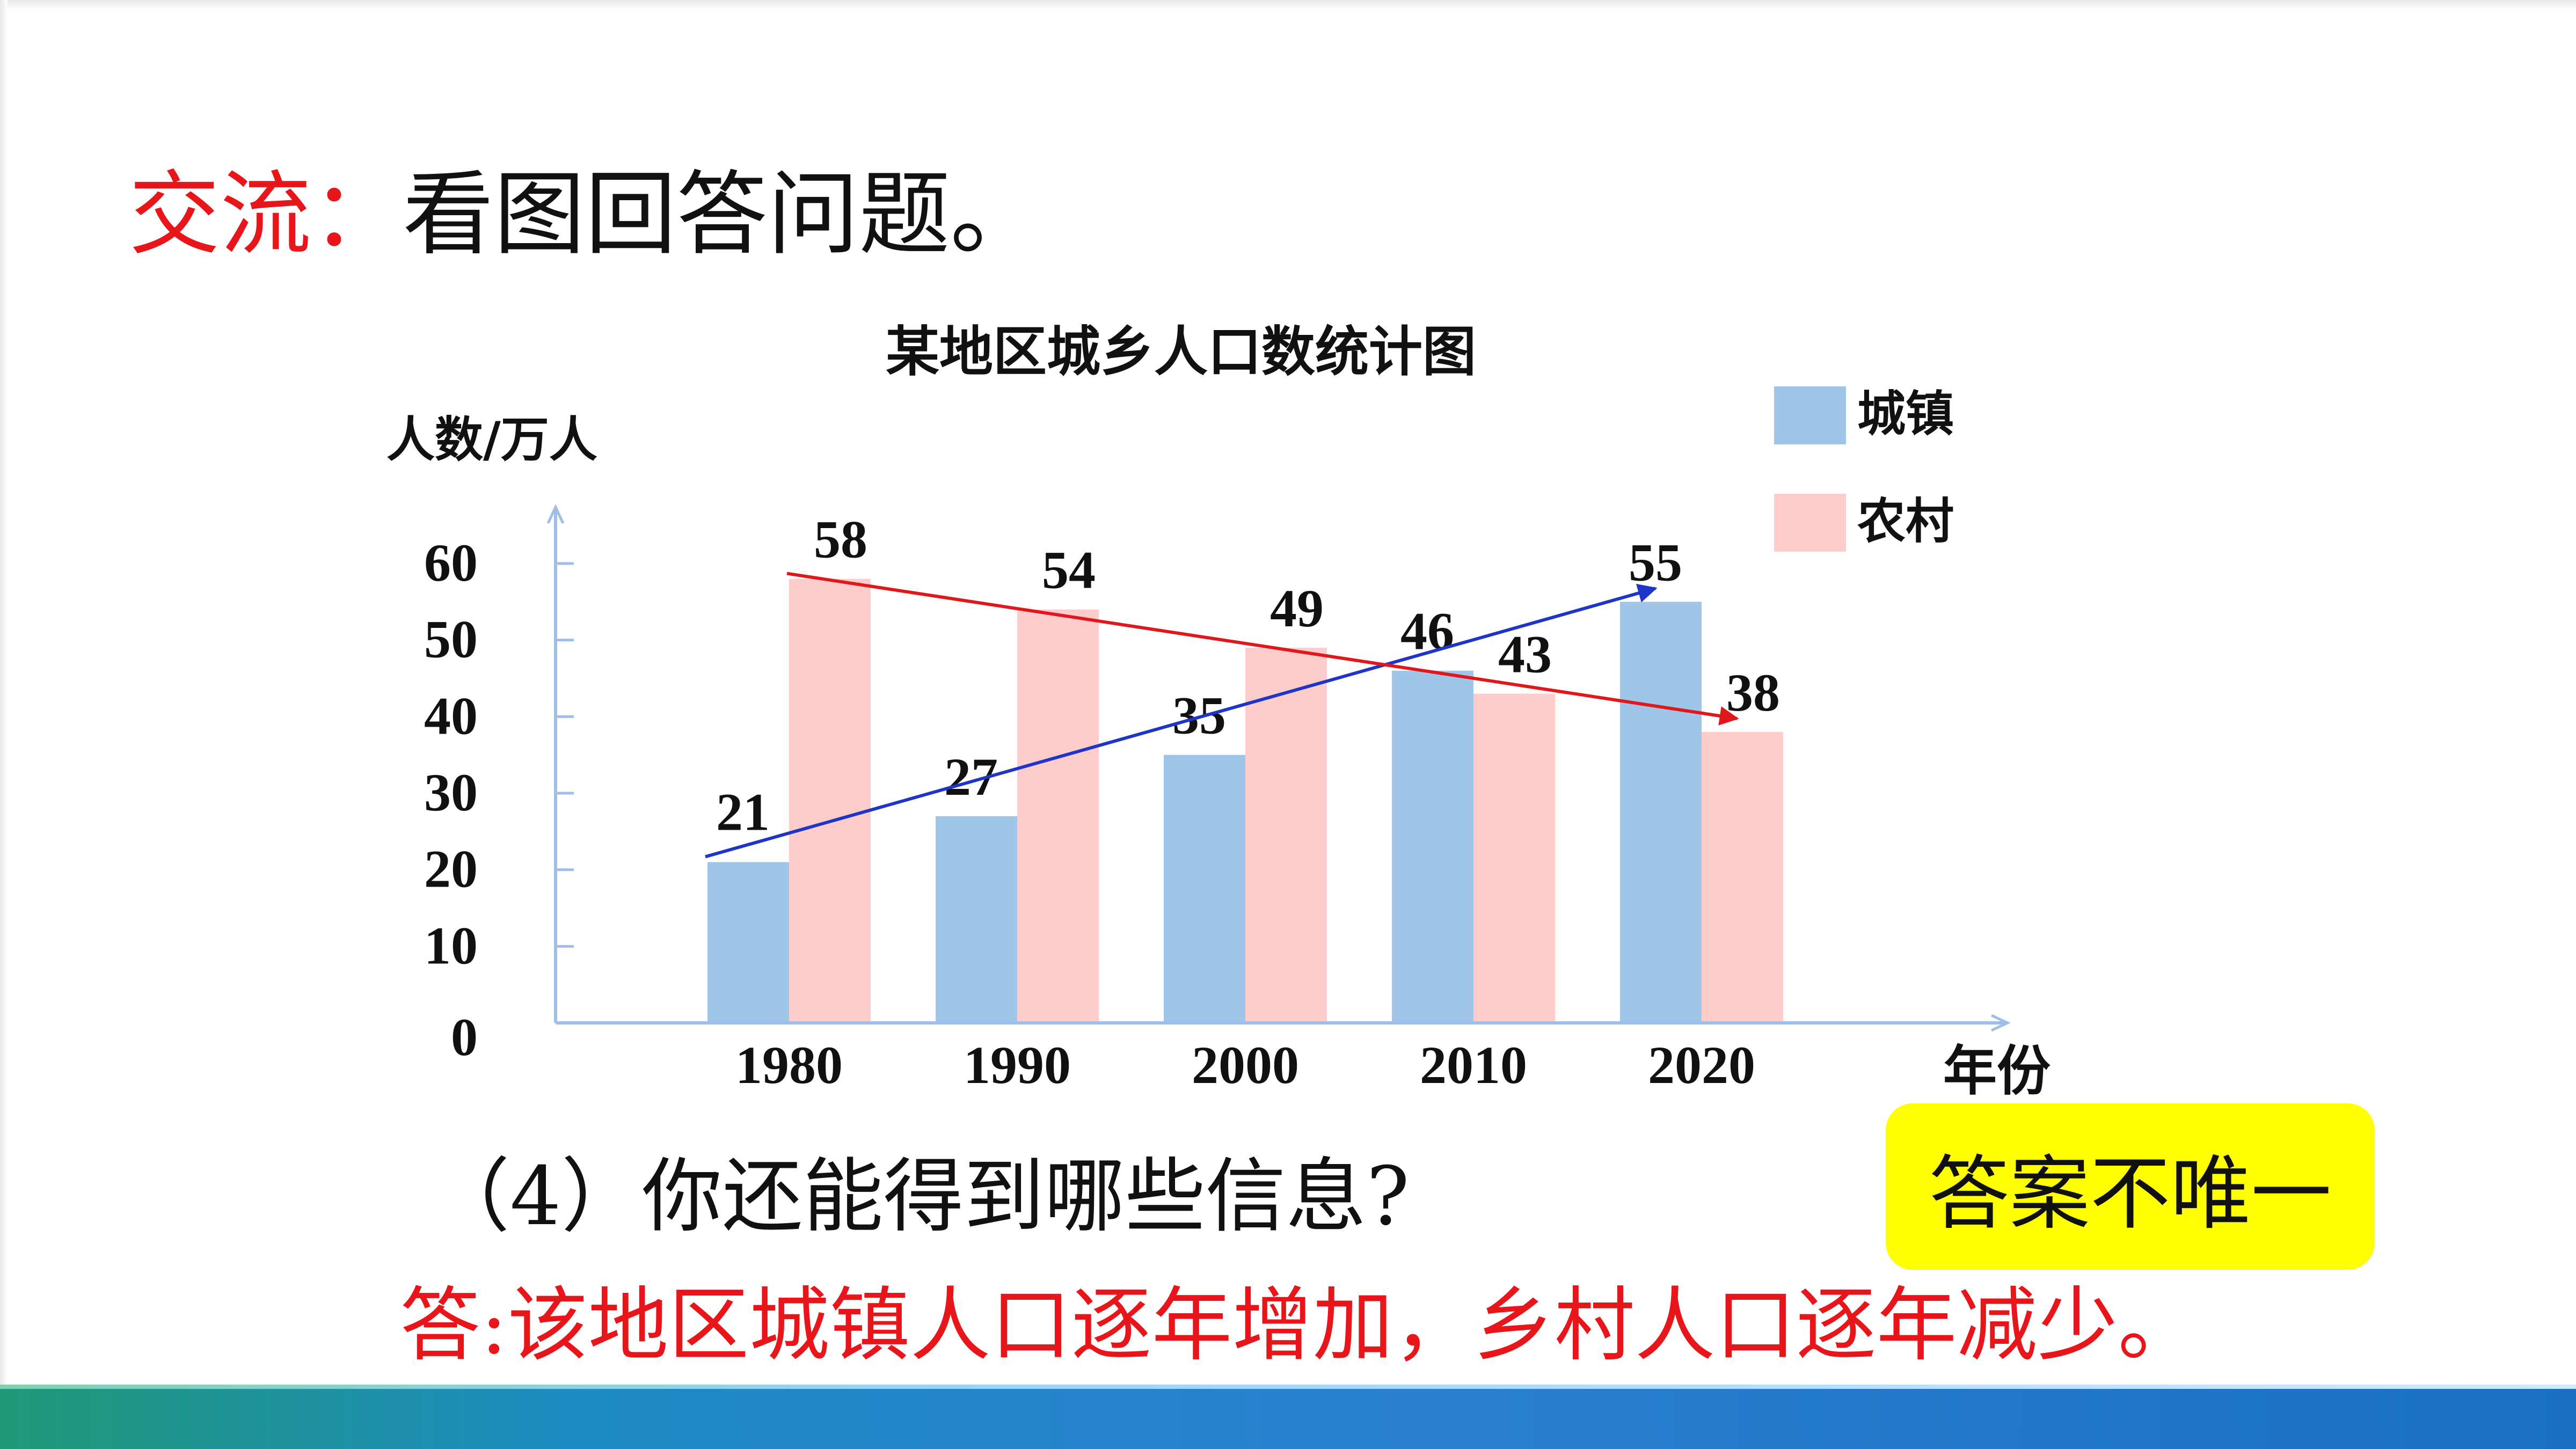 This screenshot has height=1449, width=2576. I want to click on slide-edge-left, so click(4, 724).